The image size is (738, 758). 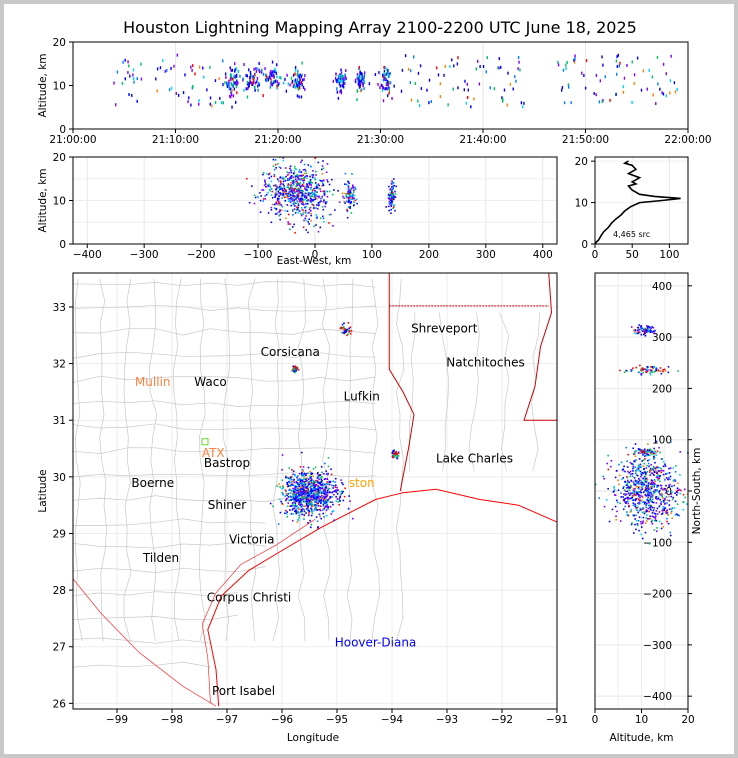 What do you see at coordinates (362, 396) in the screenshot?
I see `map-label: Lufkin` at bounding box center [362, 396].